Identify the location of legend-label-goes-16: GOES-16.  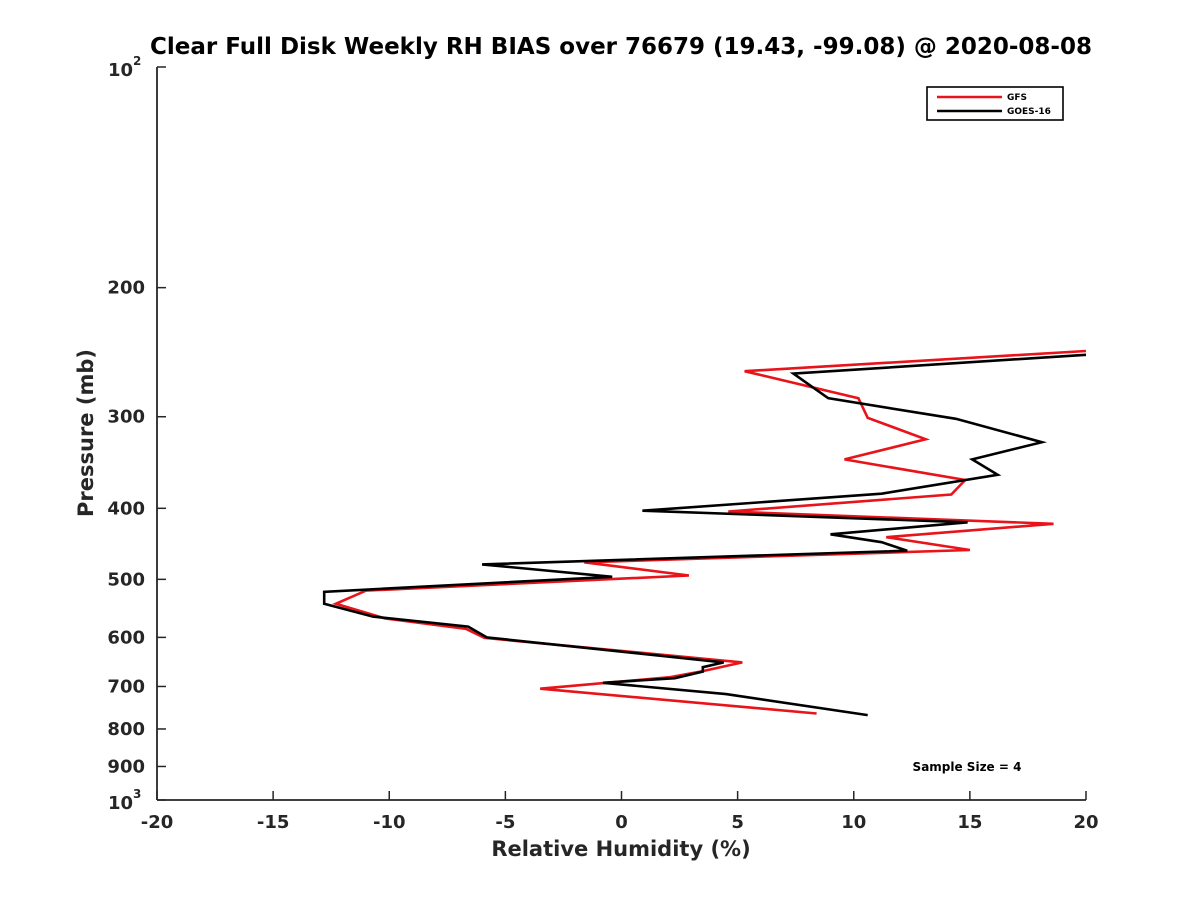
(1029, 112).